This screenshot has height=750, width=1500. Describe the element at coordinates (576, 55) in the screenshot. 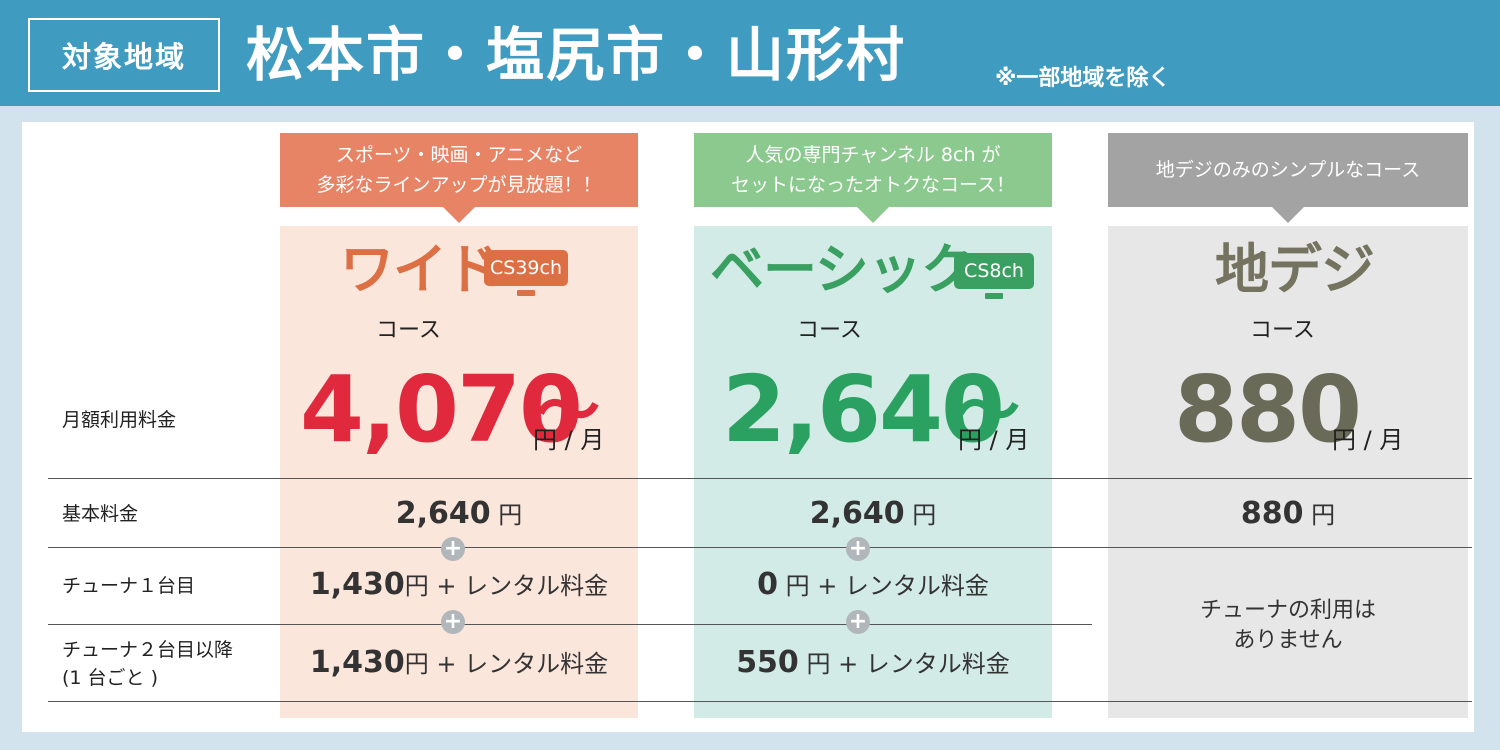

I see `target-area-title: 松本市・塩尻市・山形村` at that location.